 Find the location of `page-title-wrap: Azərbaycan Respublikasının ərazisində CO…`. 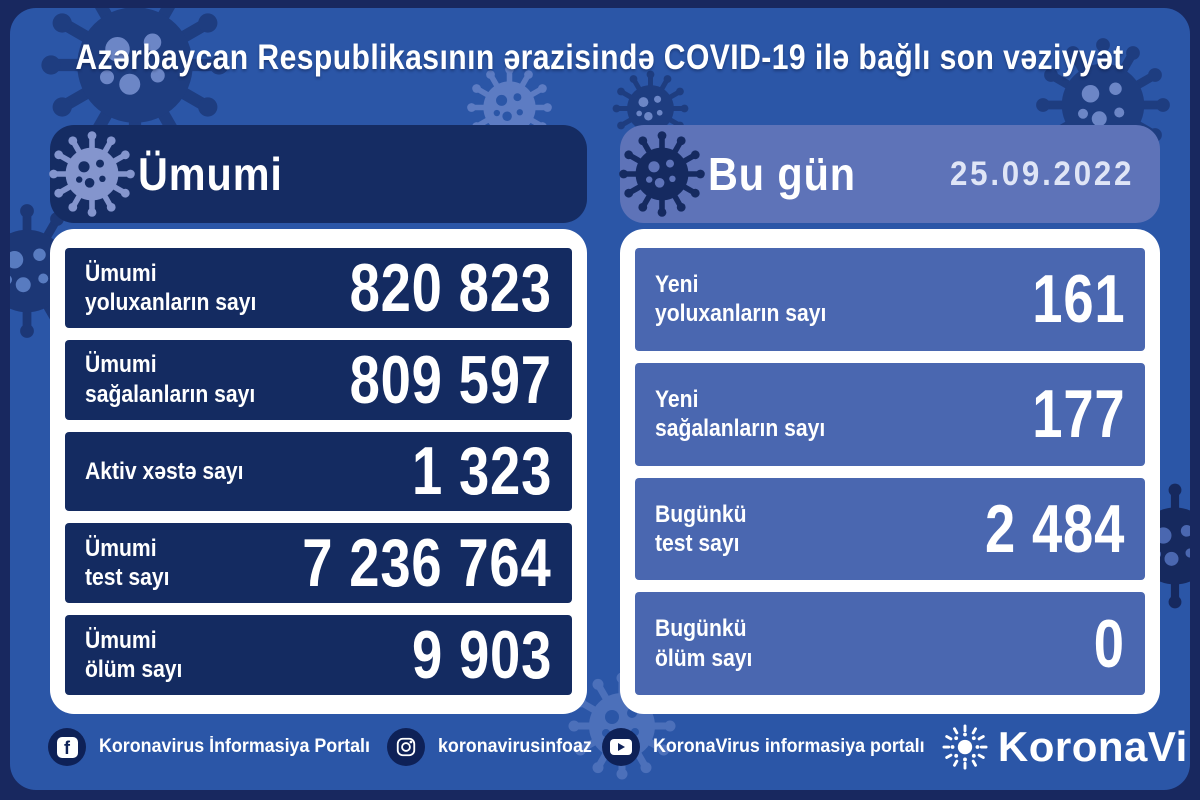

page-title-wrap: Azərbaycan Respublikasının ərazisində CO… is located at coordinates (600, 58).